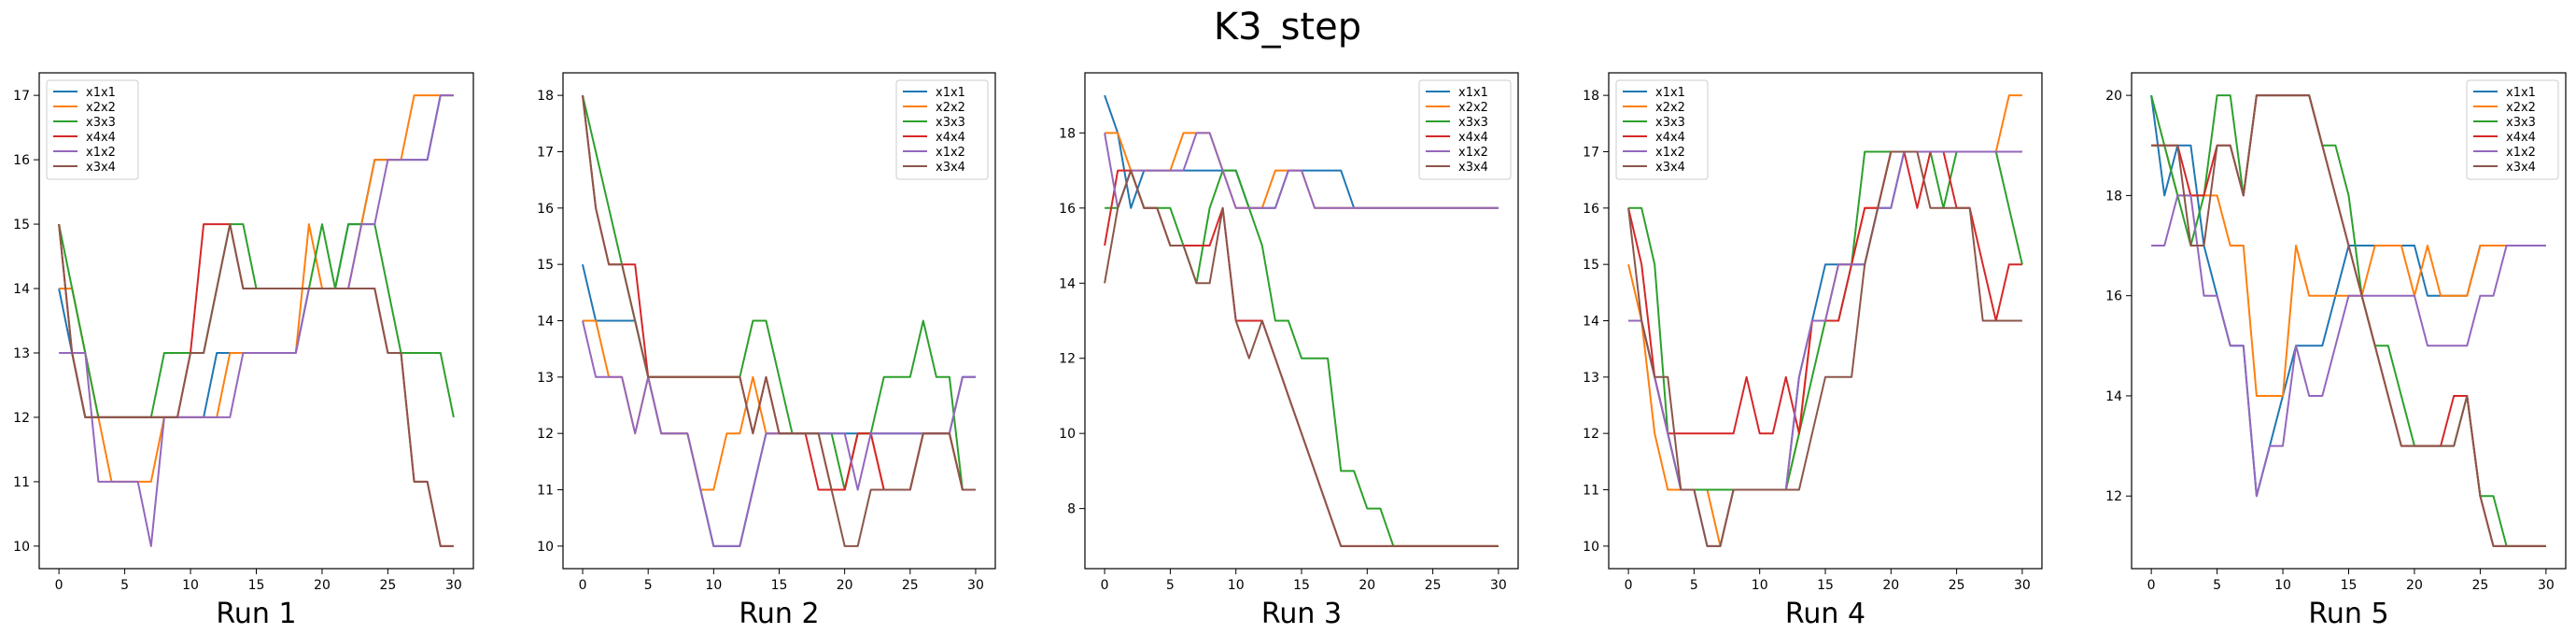 The width and height of the screenshot is (2576, 634). What do you see at coordinates (1072, 510) in the screenshot?
I see `y-tick-label: 8` at bounding box center [1072, 510].